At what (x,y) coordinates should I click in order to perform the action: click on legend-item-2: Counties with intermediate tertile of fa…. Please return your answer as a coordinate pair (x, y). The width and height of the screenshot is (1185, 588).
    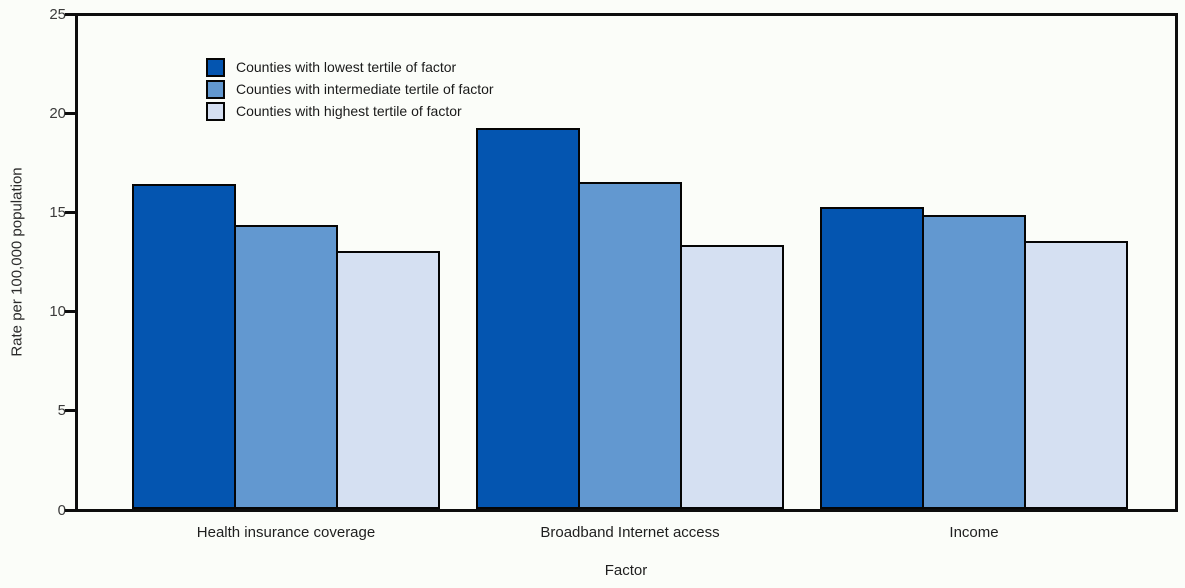
    Looking at the image, I should click on (350, 89).